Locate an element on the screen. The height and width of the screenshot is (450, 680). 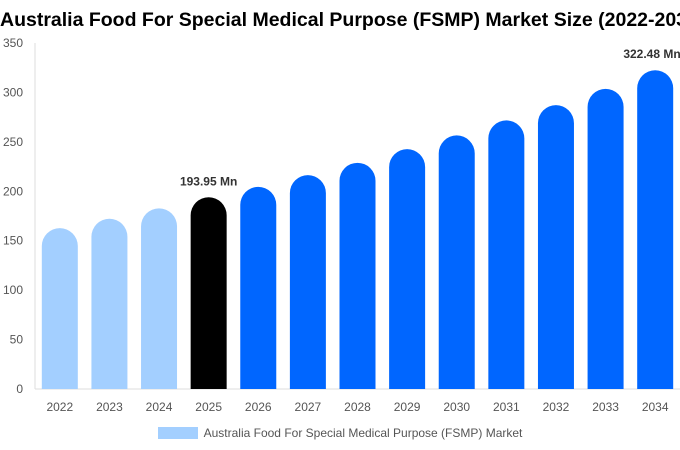
x-tick-label: 2026 is located at coordinates (258, 407).